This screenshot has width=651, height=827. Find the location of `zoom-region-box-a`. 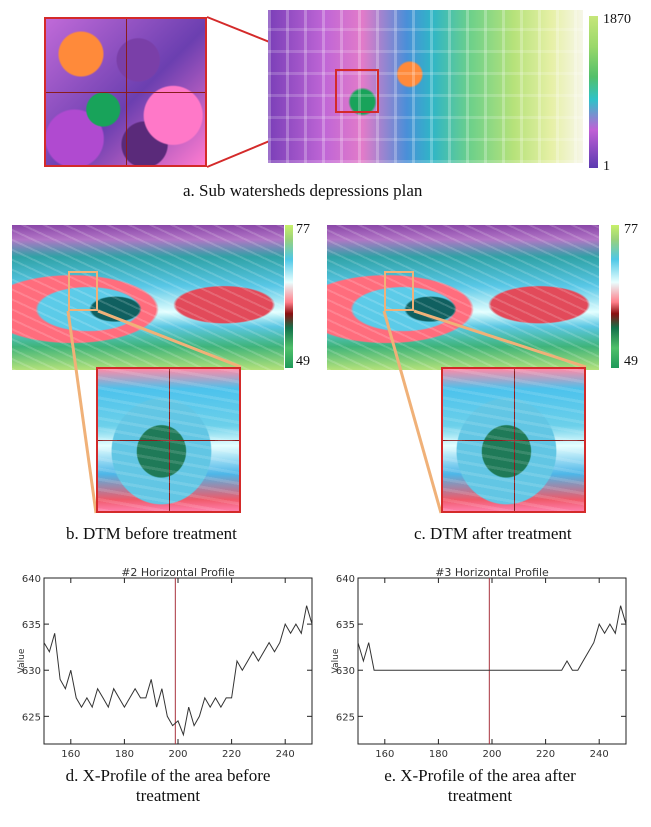

zoom-region-box-a is located at coordinates (357, 91).